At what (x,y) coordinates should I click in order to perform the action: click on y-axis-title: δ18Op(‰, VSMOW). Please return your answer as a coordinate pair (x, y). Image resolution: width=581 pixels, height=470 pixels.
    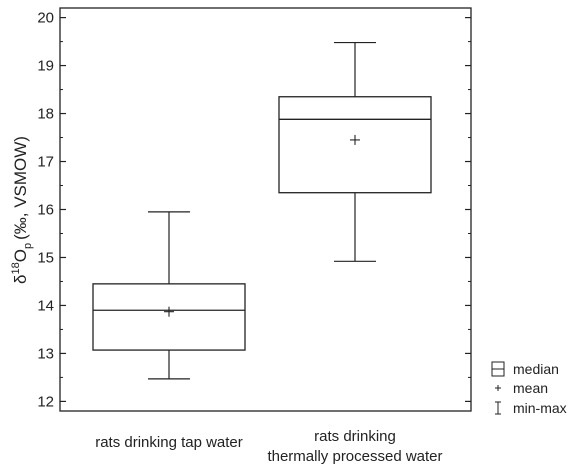
    Looking at the image, I should click on (22, 210).